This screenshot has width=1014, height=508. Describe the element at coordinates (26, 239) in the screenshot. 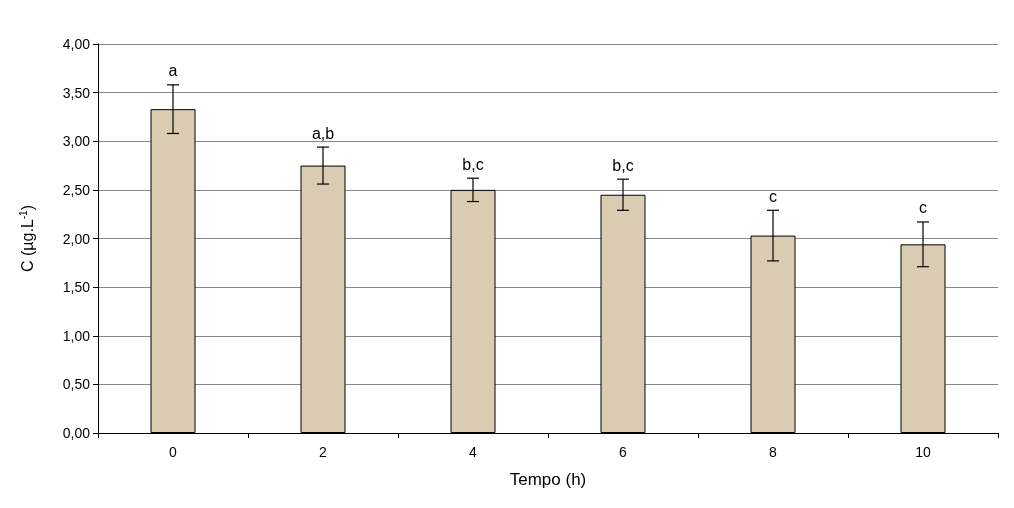

I see `y-axis-title: C (µg.L-1)` at that location.